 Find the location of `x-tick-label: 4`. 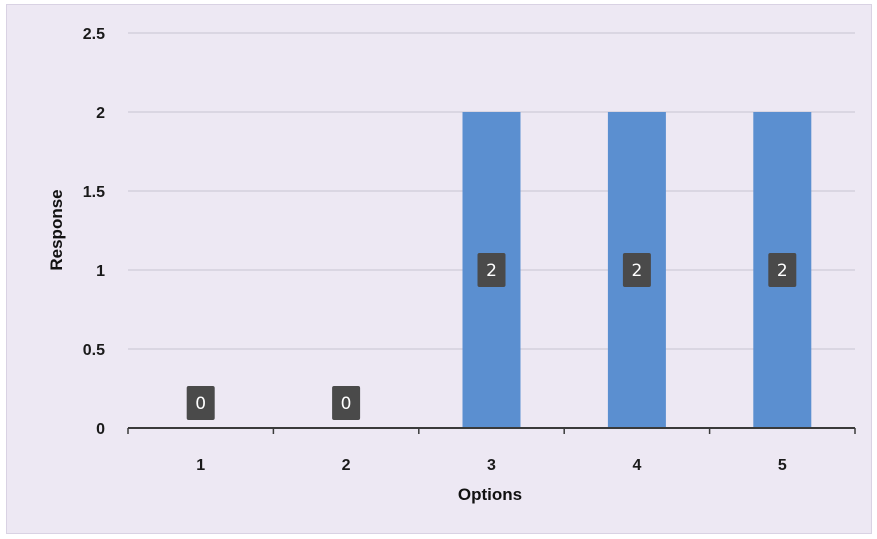

x-tick-label: 4 is located at coordinates (636, 465).